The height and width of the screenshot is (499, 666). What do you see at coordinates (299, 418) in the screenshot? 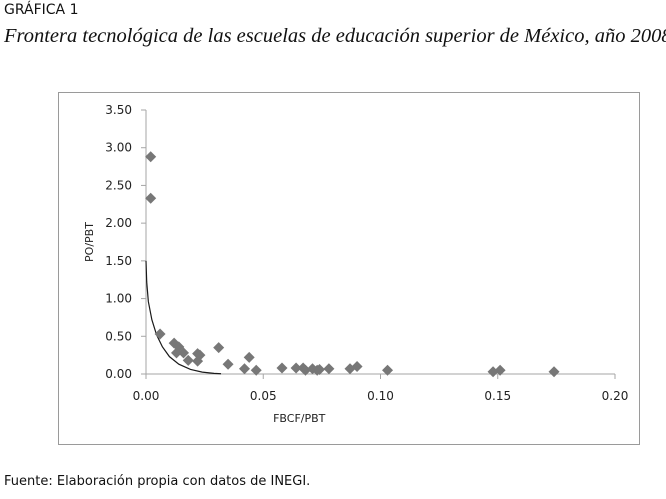
I see `x-axis-label: FBCF/PBT` at bounding box center [299, 418].